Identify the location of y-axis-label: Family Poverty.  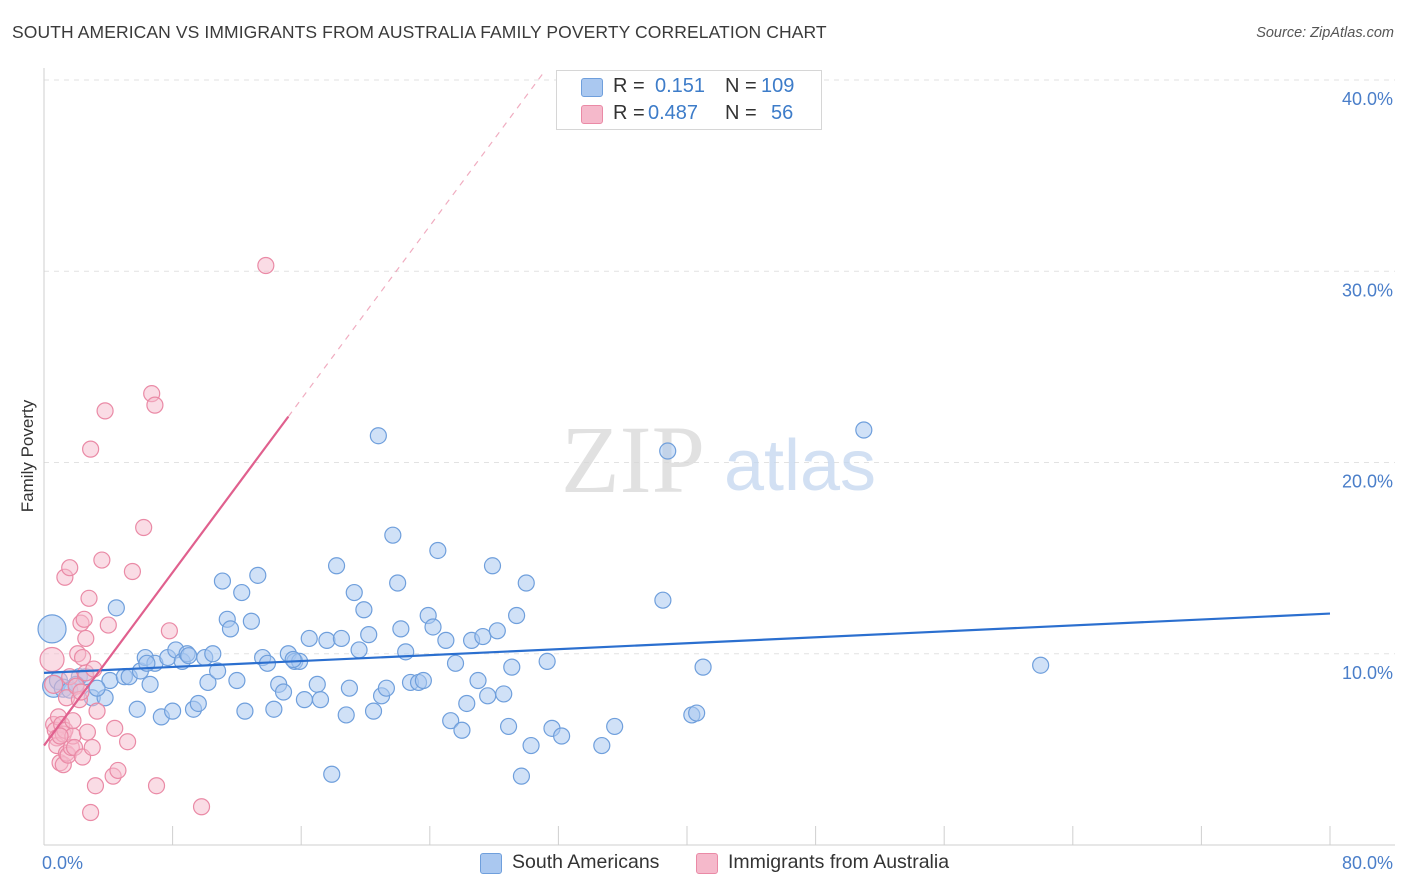
(27, 455).